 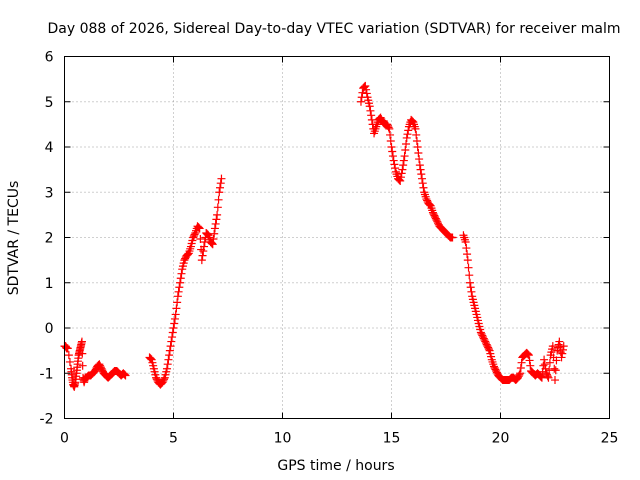 What do you see at coordinates (339, 439) in the screenshot?
I see `x-tick-labels: 0 5 10 15 20 25` at bounding box center [339, 439].